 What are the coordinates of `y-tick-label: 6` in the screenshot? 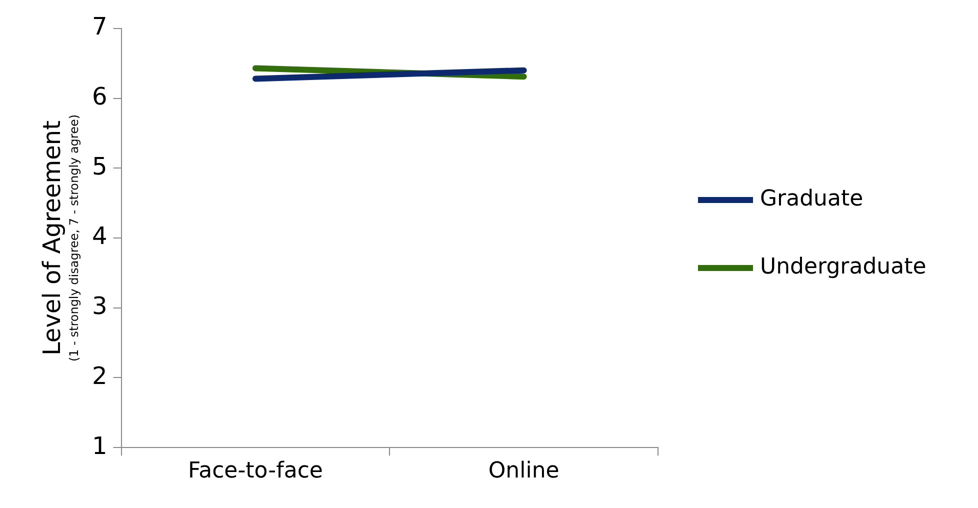 It's located at (100, 96).